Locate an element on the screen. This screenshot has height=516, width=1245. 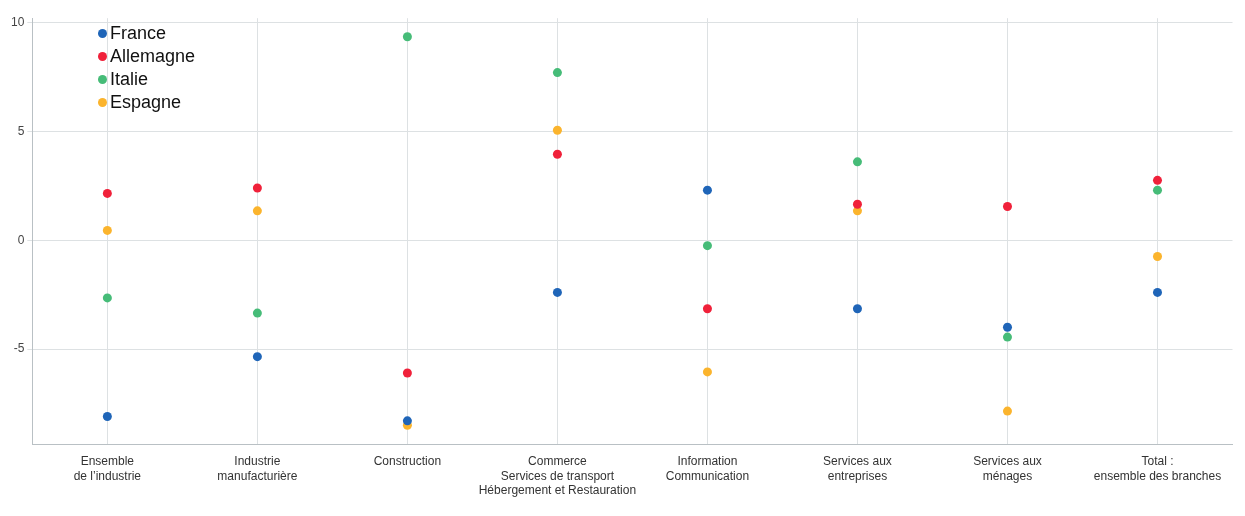
x-tick-label: Ensemble de l’industrie is located at coordinates (107, 468).